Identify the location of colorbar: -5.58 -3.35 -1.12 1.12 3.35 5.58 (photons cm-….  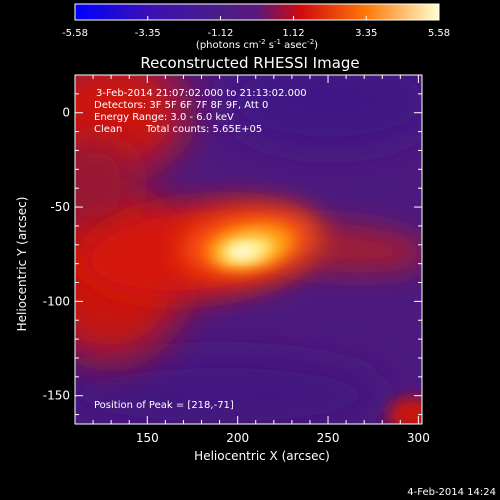
(256, 27).